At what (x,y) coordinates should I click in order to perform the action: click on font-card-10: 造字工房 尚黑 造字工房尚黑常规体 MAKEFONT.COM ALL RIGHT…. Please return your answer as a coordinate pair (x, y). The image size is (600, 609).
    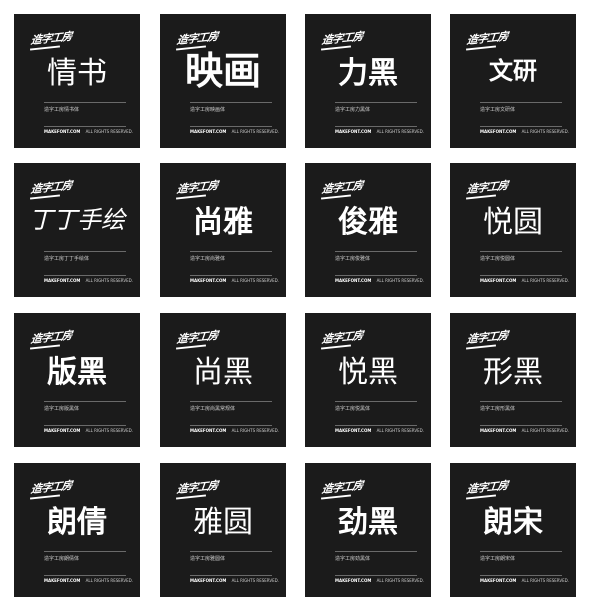
    Looking at the image, I should click on (223, 380).